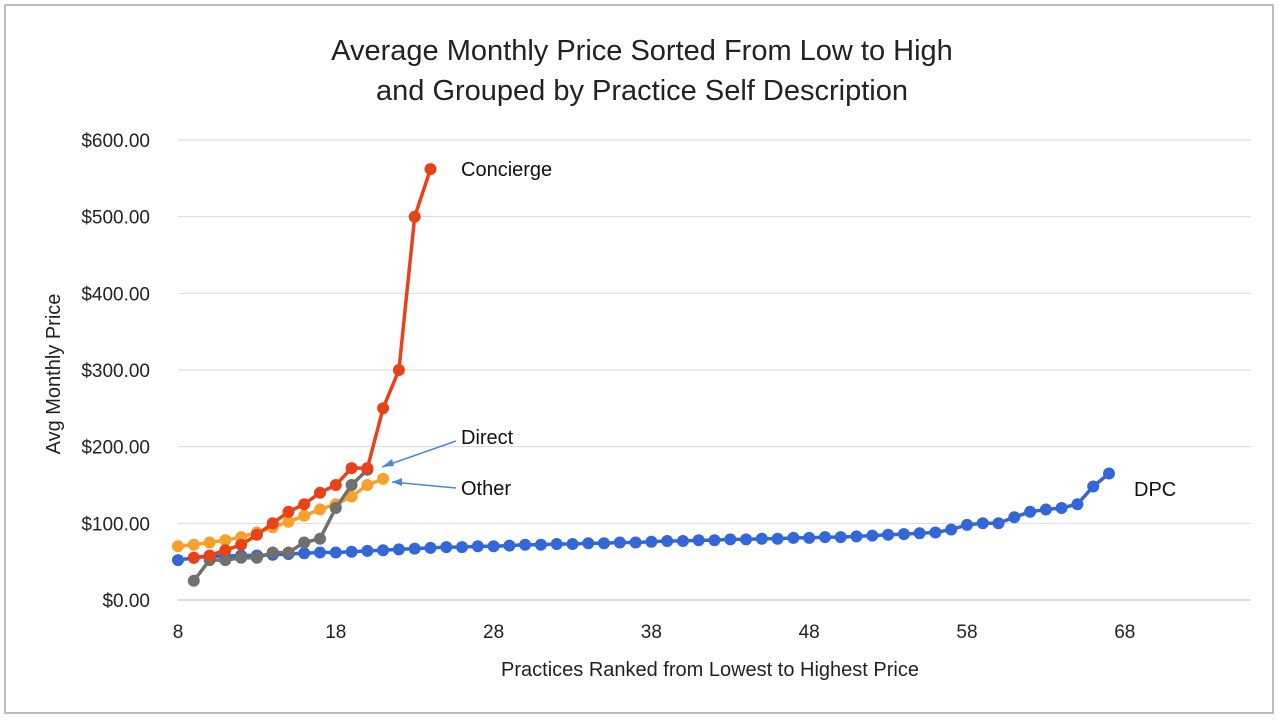  Describe the element at coordinates (424, 485) in the screenshot. I see `other-pointer-arrow` at that location.